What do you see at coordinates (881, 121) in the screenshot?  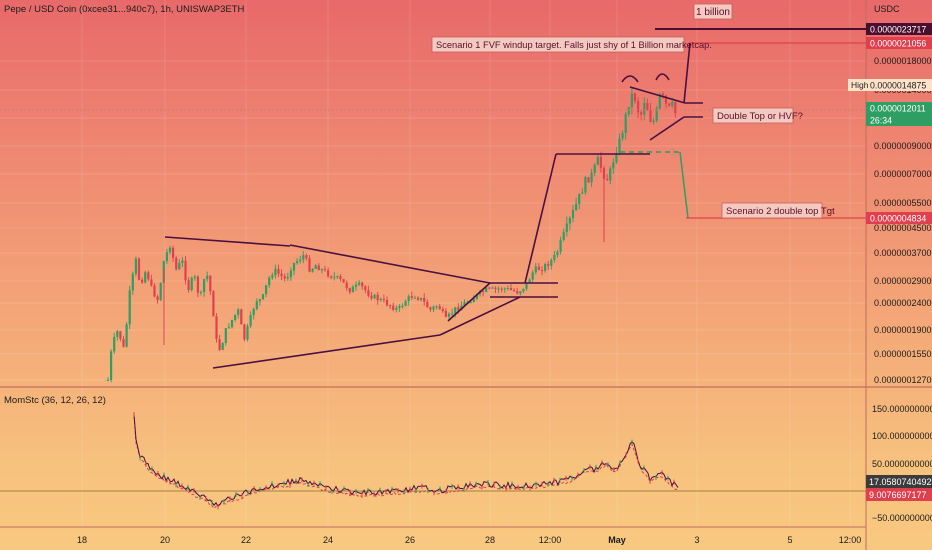 I see `price-flag-countdown-text: 26:34` at bounding box center [881, 121].